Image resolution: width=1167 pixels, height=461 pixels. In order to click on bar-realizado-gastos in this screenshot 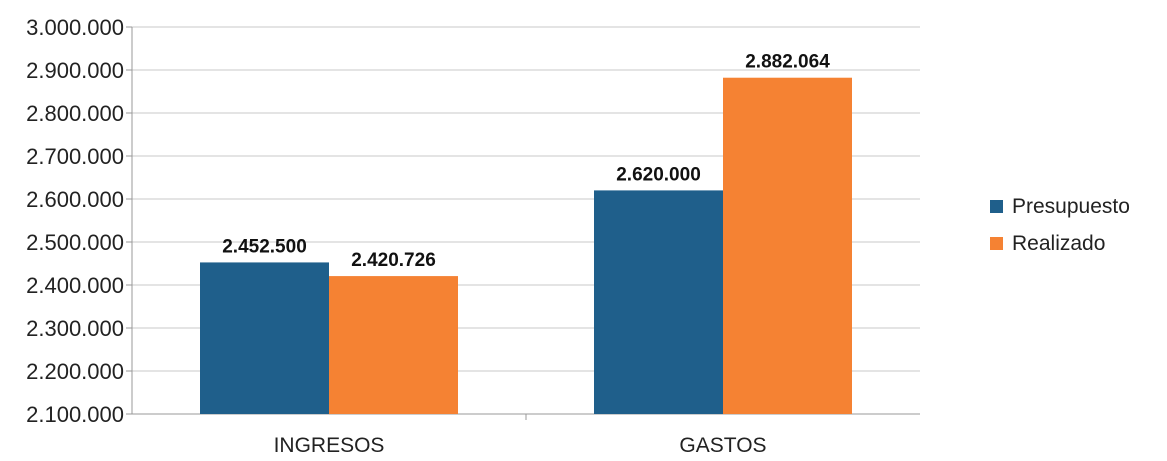, I will do `click(787, 246)`.